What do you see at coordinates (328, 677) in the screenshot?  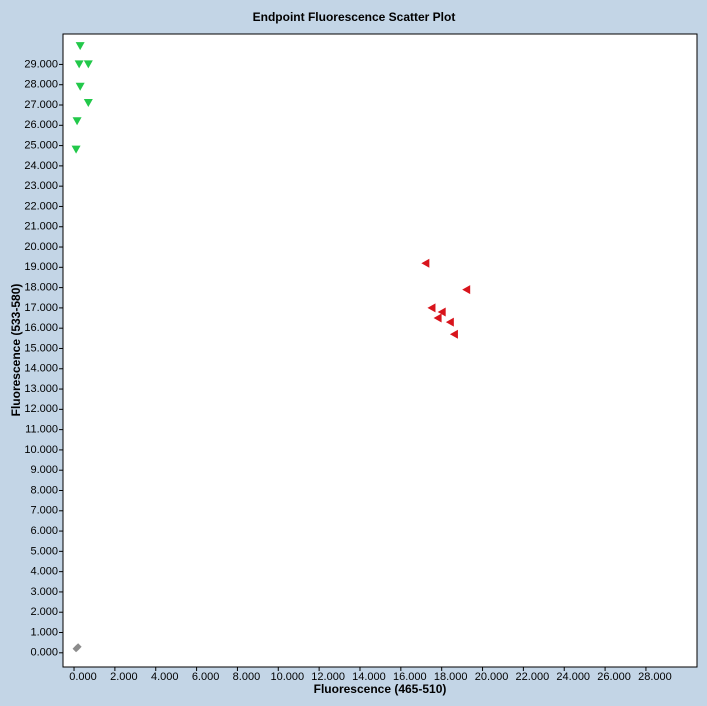 I see `x-tick-label: 12.000` at bounding box center [328, 677].